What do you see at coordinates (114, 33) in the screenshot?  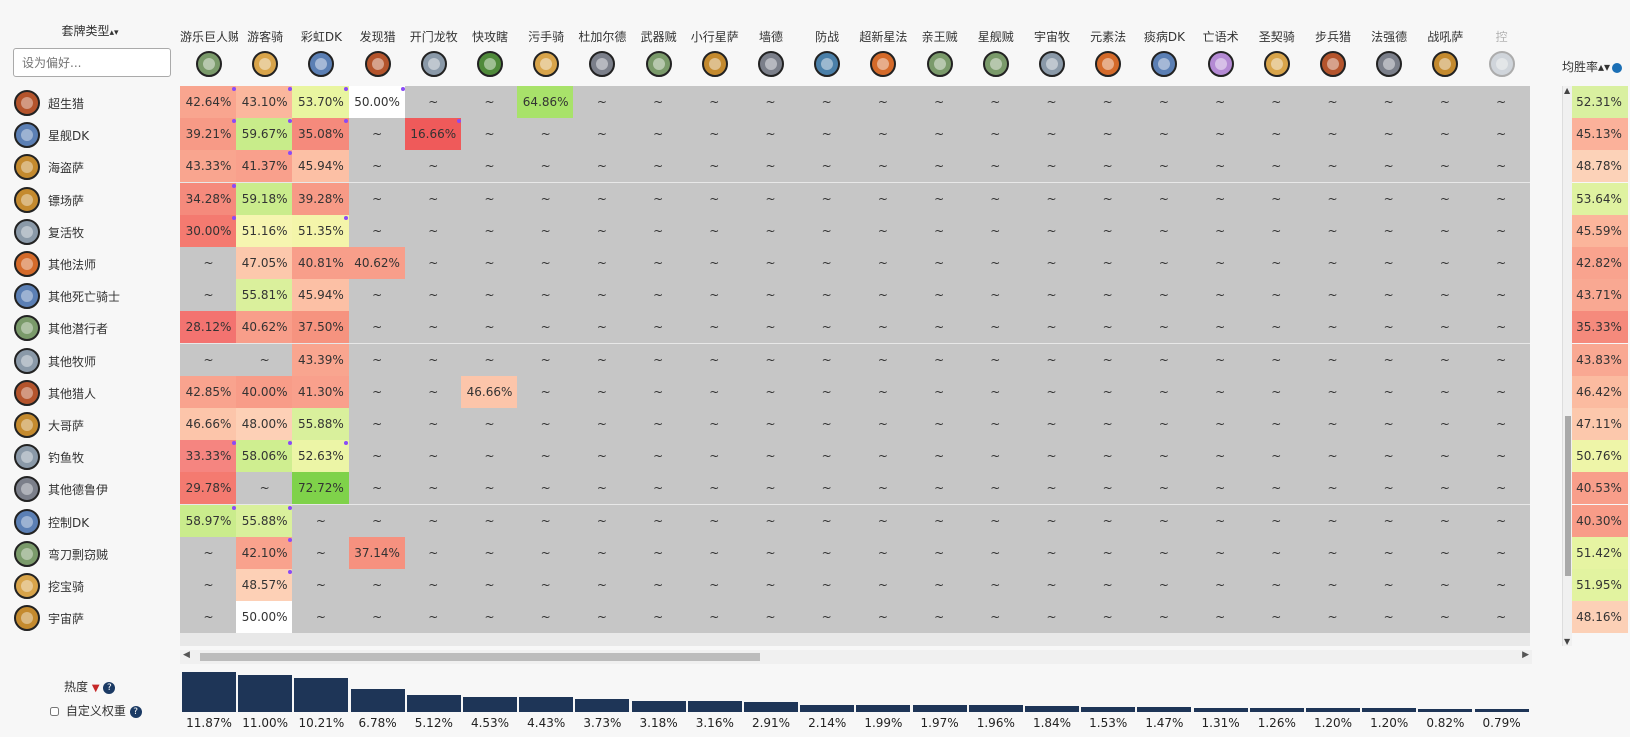 I see `sort-toggle-icon: ▴▾` at bounding box center [114, 33].